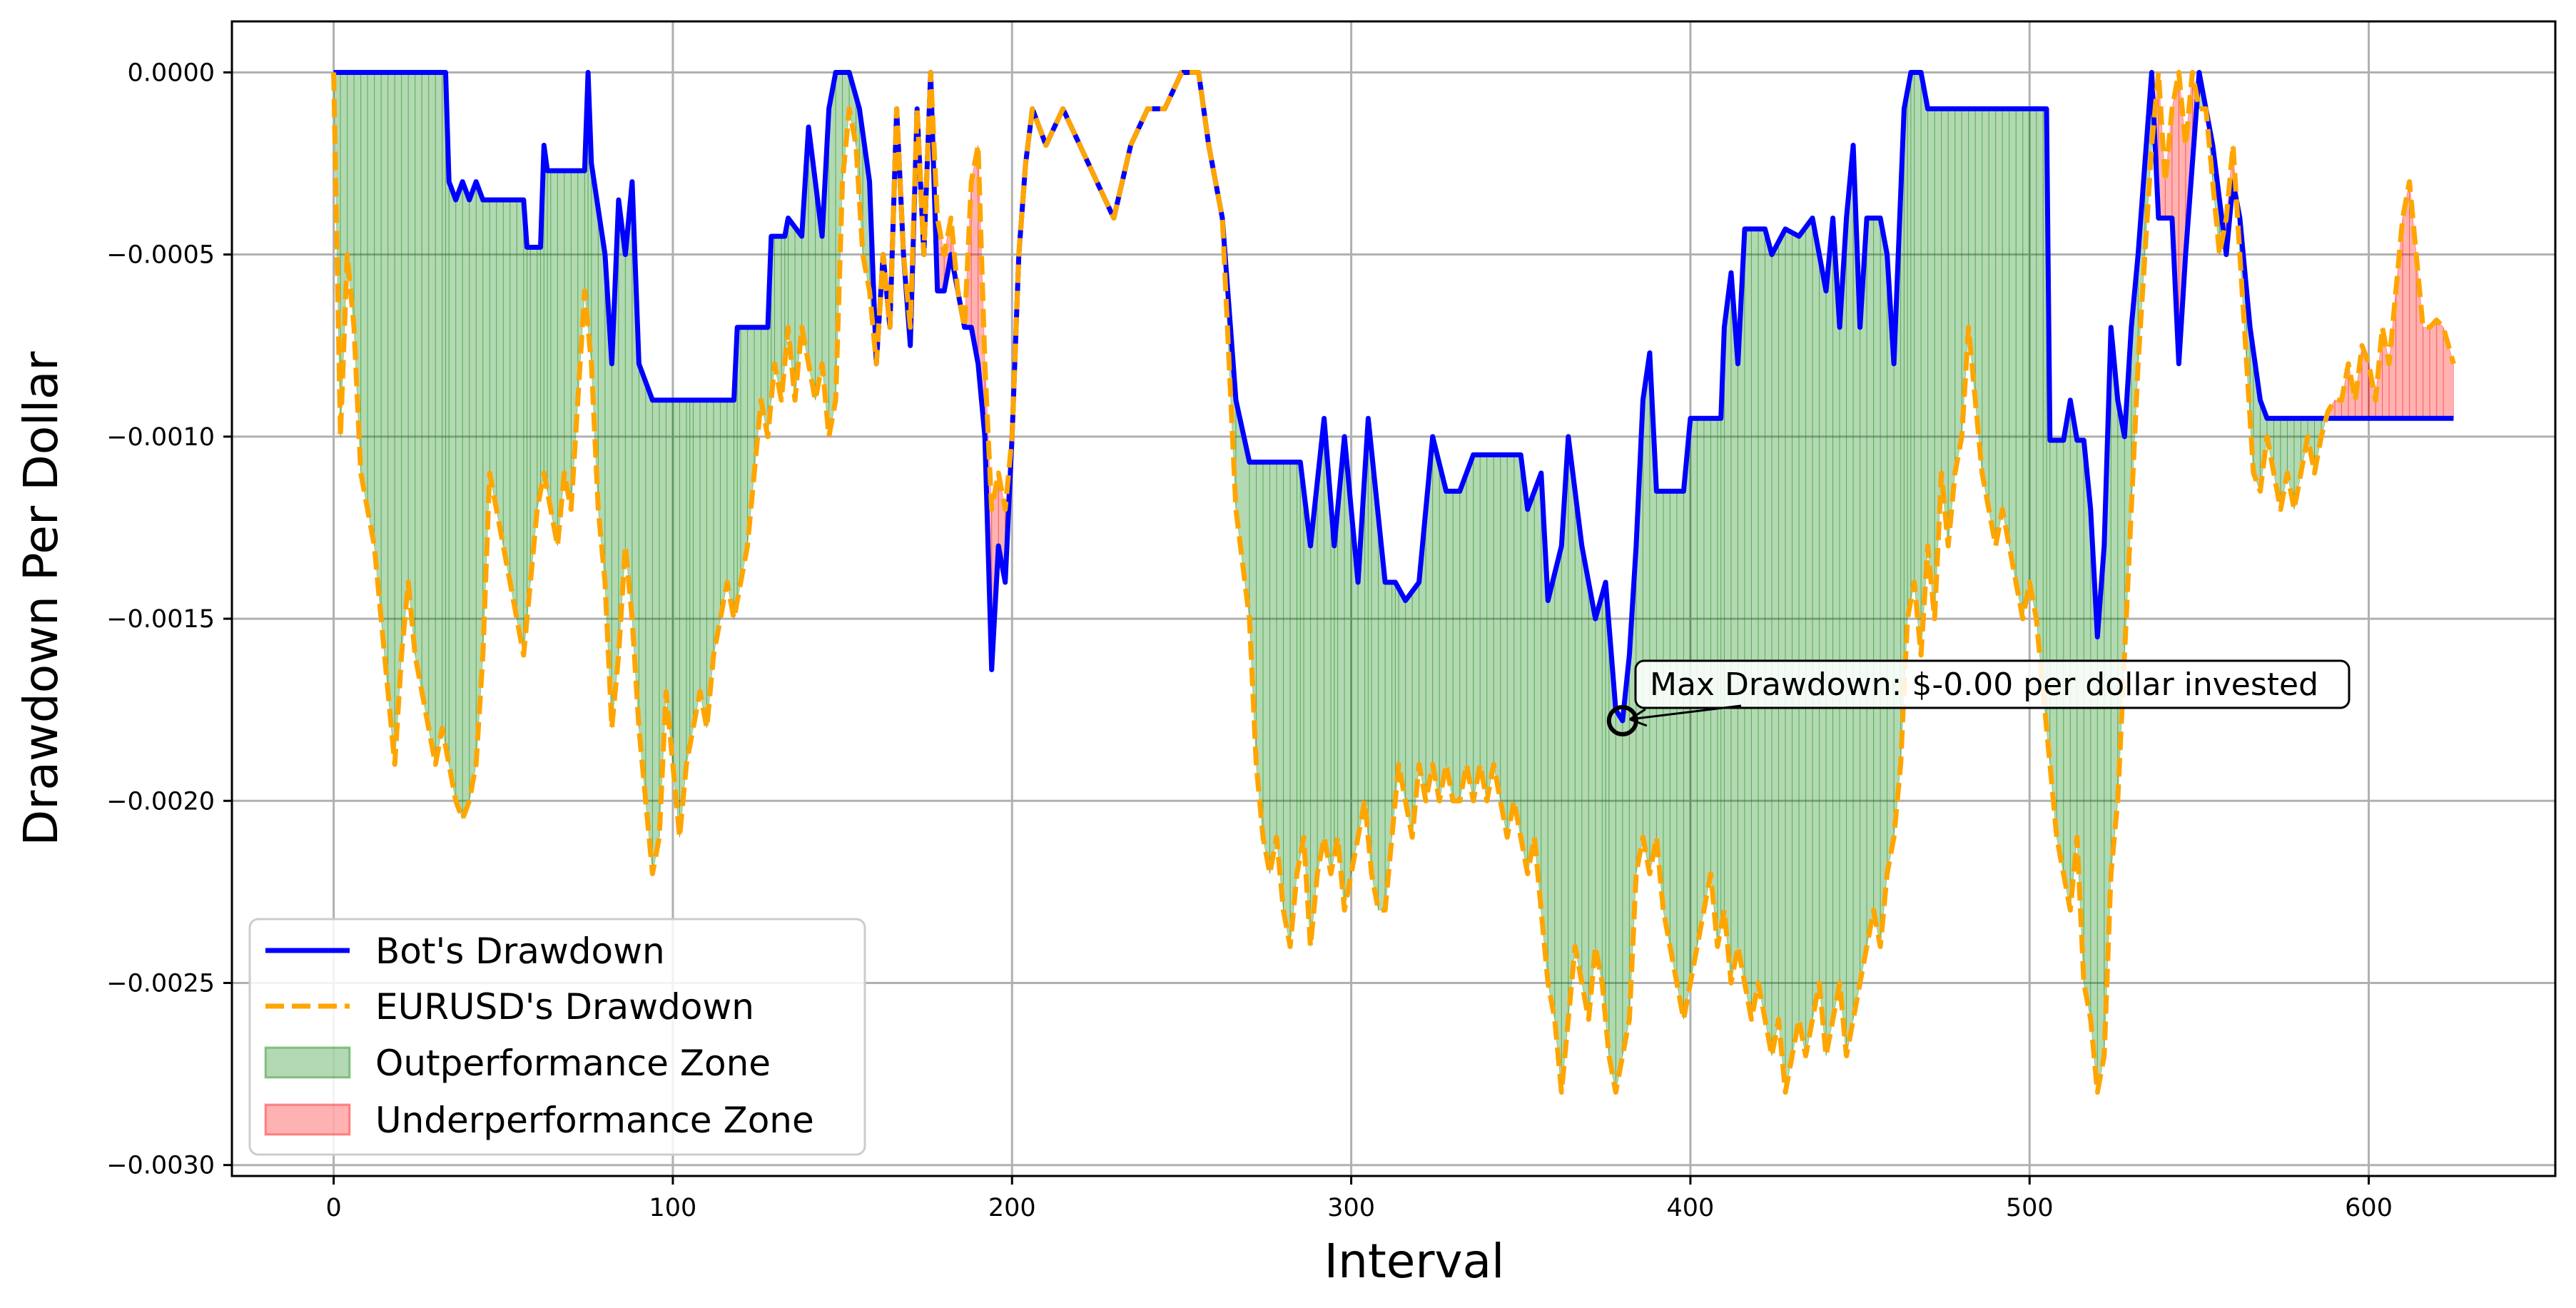 This screenshot has height=1308, width=2576. What do you see at coordinates (594, 1120) in the screenshot?
I see `legend-label-underperformance: Underperformance Zone` at bounding box center [594, 1120].